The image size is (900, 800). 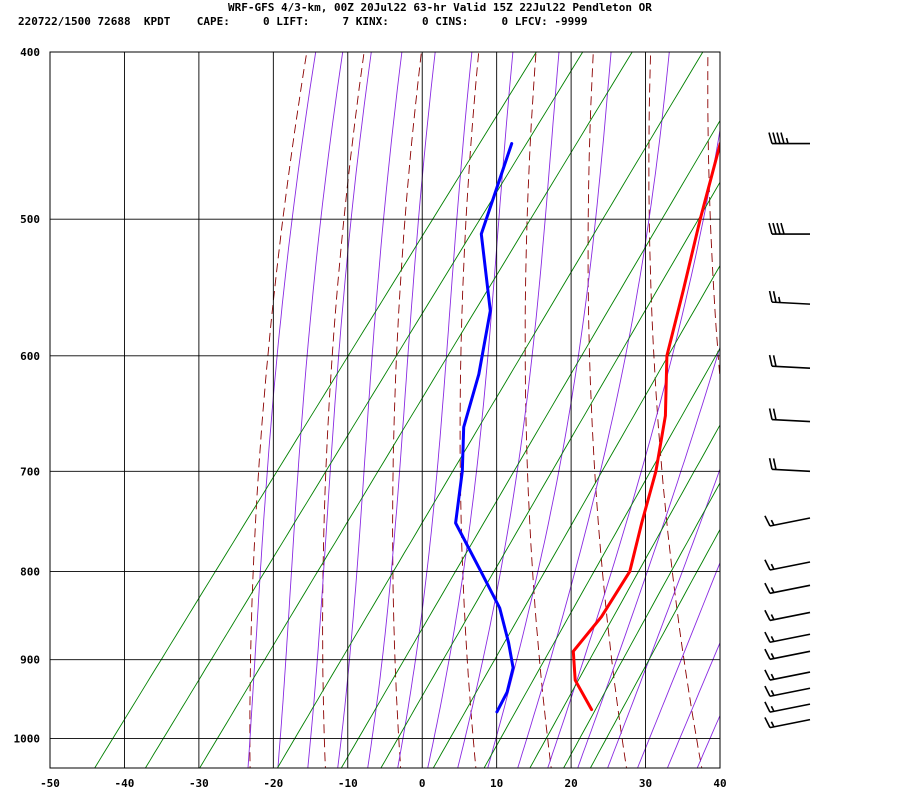 I want to click on pressure-tick-label: 700, so click(x=30, y=471).